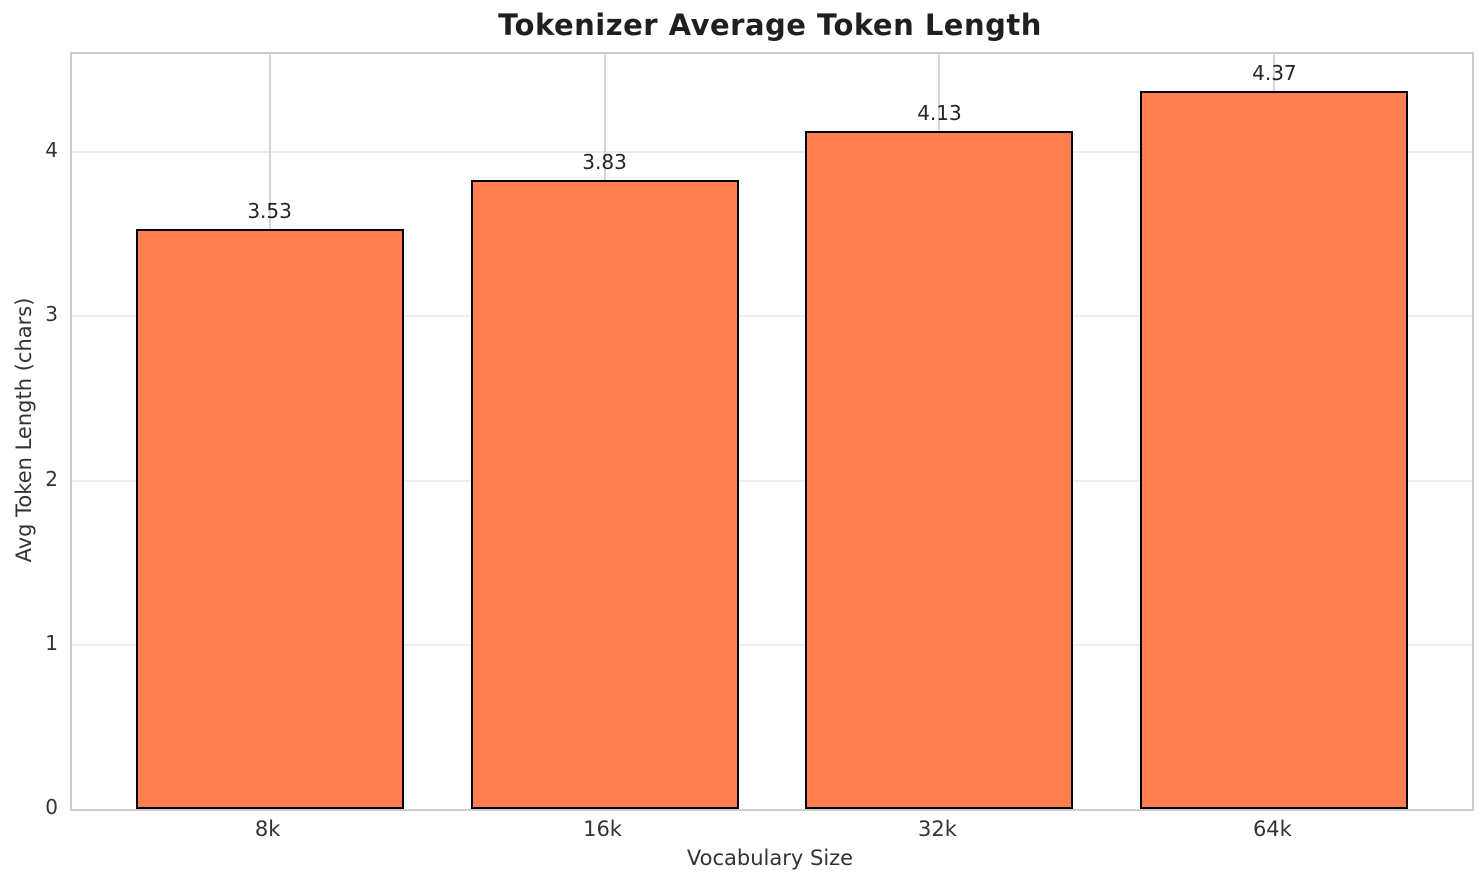 This screenshot has height=885, width=1483. What do you see at coordinates (939, 469) in the screenshot?
I see `bar-32k` at bounding box center [939, 469].